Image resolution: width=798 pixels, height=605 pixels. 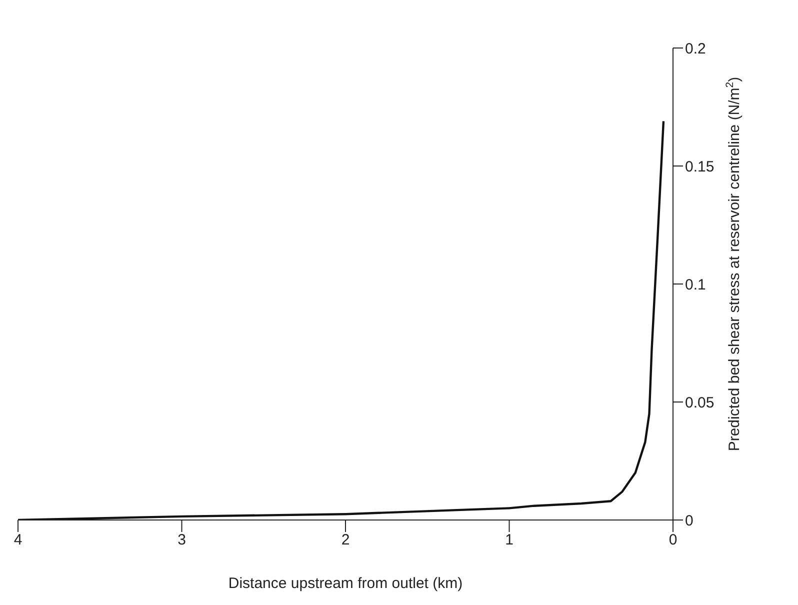 What do you see at coordinates (695, 49) in the screenshot?
I see `y-tick-label: 0.2` at bounding box center [695, 49].